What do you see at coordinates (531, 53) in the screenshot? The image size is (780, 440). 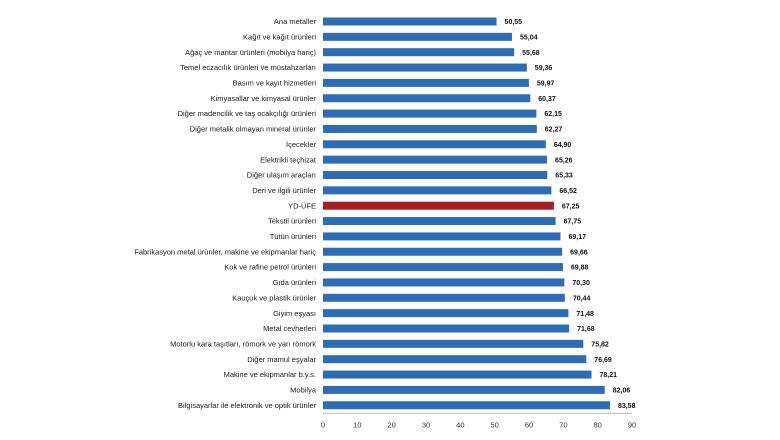 I see `value-label: 55,68` at bounding box center [531, 53].